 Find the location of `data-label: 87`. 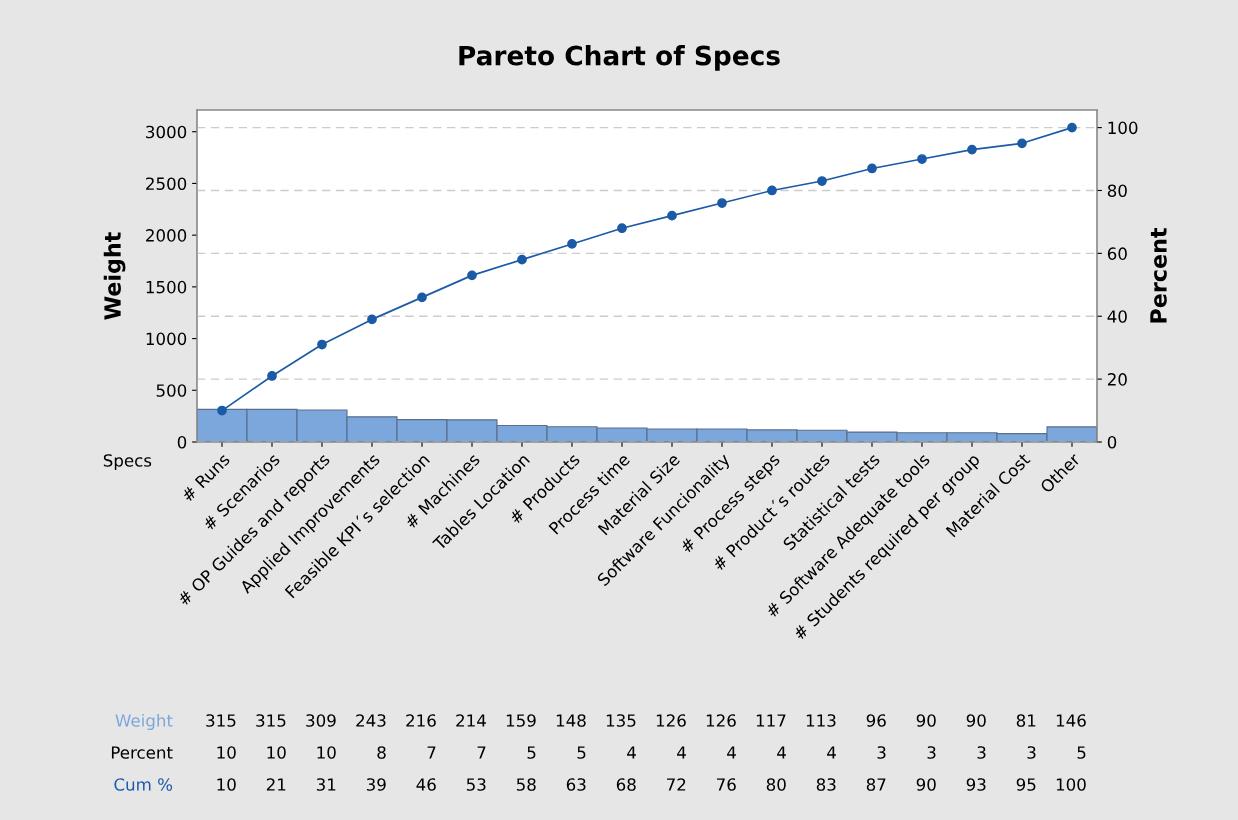

data-label: 87 is located at coordinates (876, 784).